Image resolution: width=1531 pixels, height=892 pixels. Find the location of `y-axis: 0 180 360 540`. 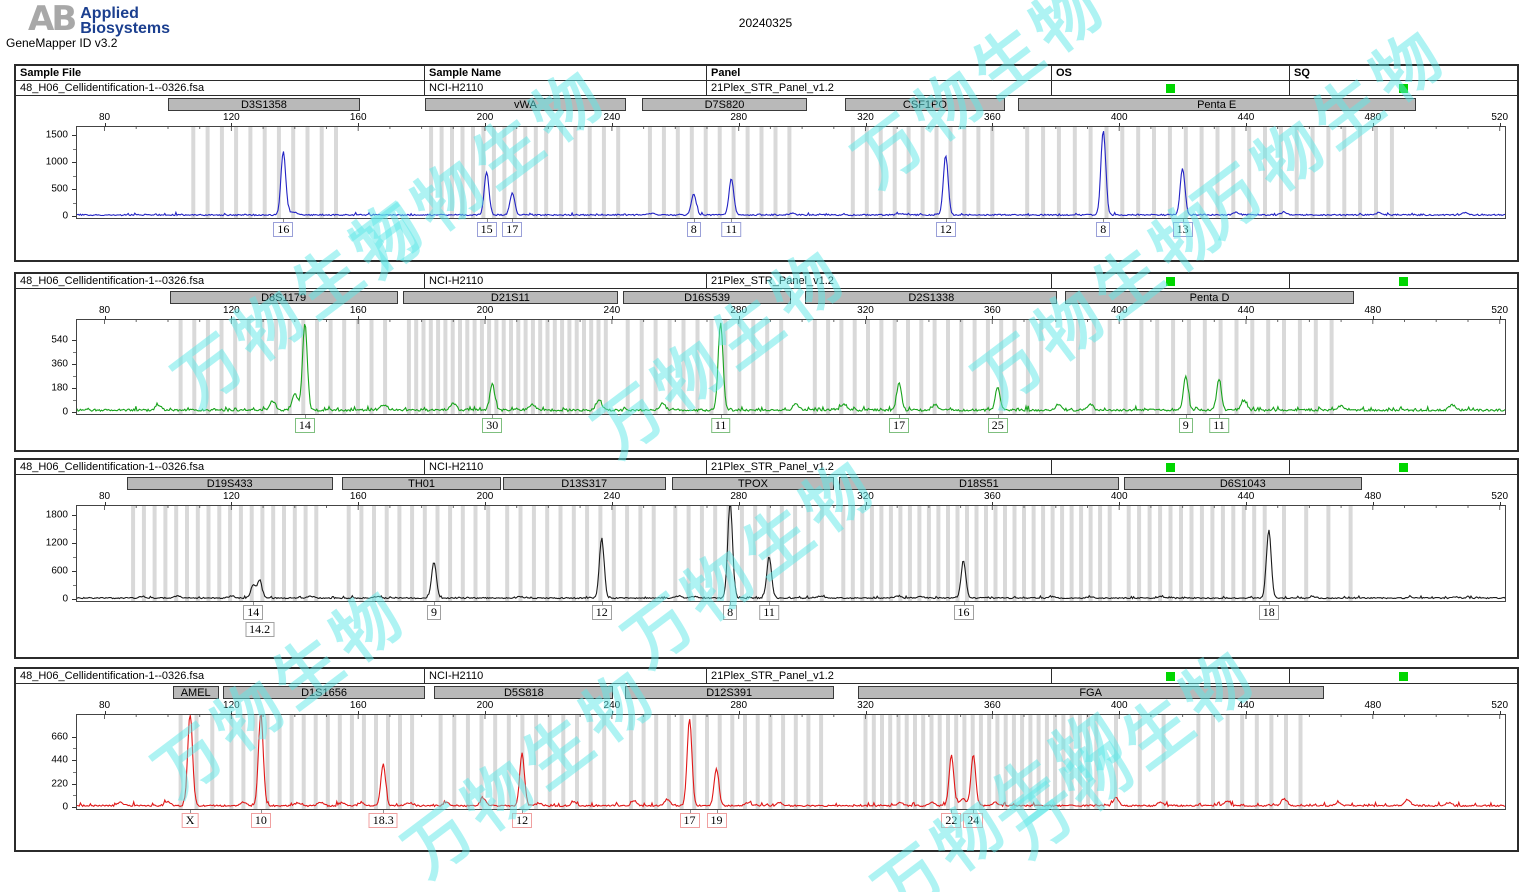

y-axis: 0 180 360 540 is located at coordinates (46, 368).